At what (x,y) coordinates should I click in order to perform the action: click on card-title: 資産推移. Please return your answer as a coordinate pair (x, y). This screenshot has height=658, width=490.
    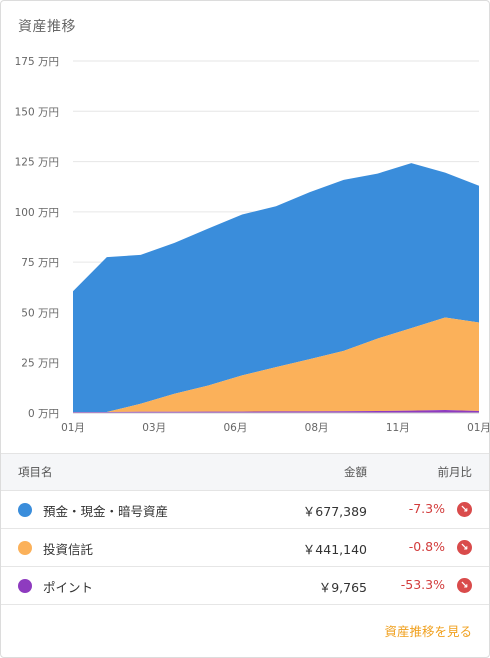
    Looking at the image, I should click on (47, 27).